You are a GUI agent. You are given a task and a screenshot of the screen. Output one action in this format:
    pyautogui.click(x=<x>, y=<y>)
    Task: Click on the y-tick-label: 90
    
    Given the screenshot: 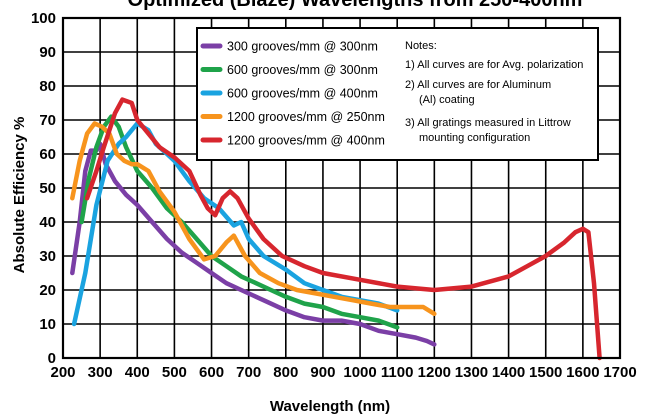 What is the action you would take?
    pyautogui.click(x=47, y=52)
    